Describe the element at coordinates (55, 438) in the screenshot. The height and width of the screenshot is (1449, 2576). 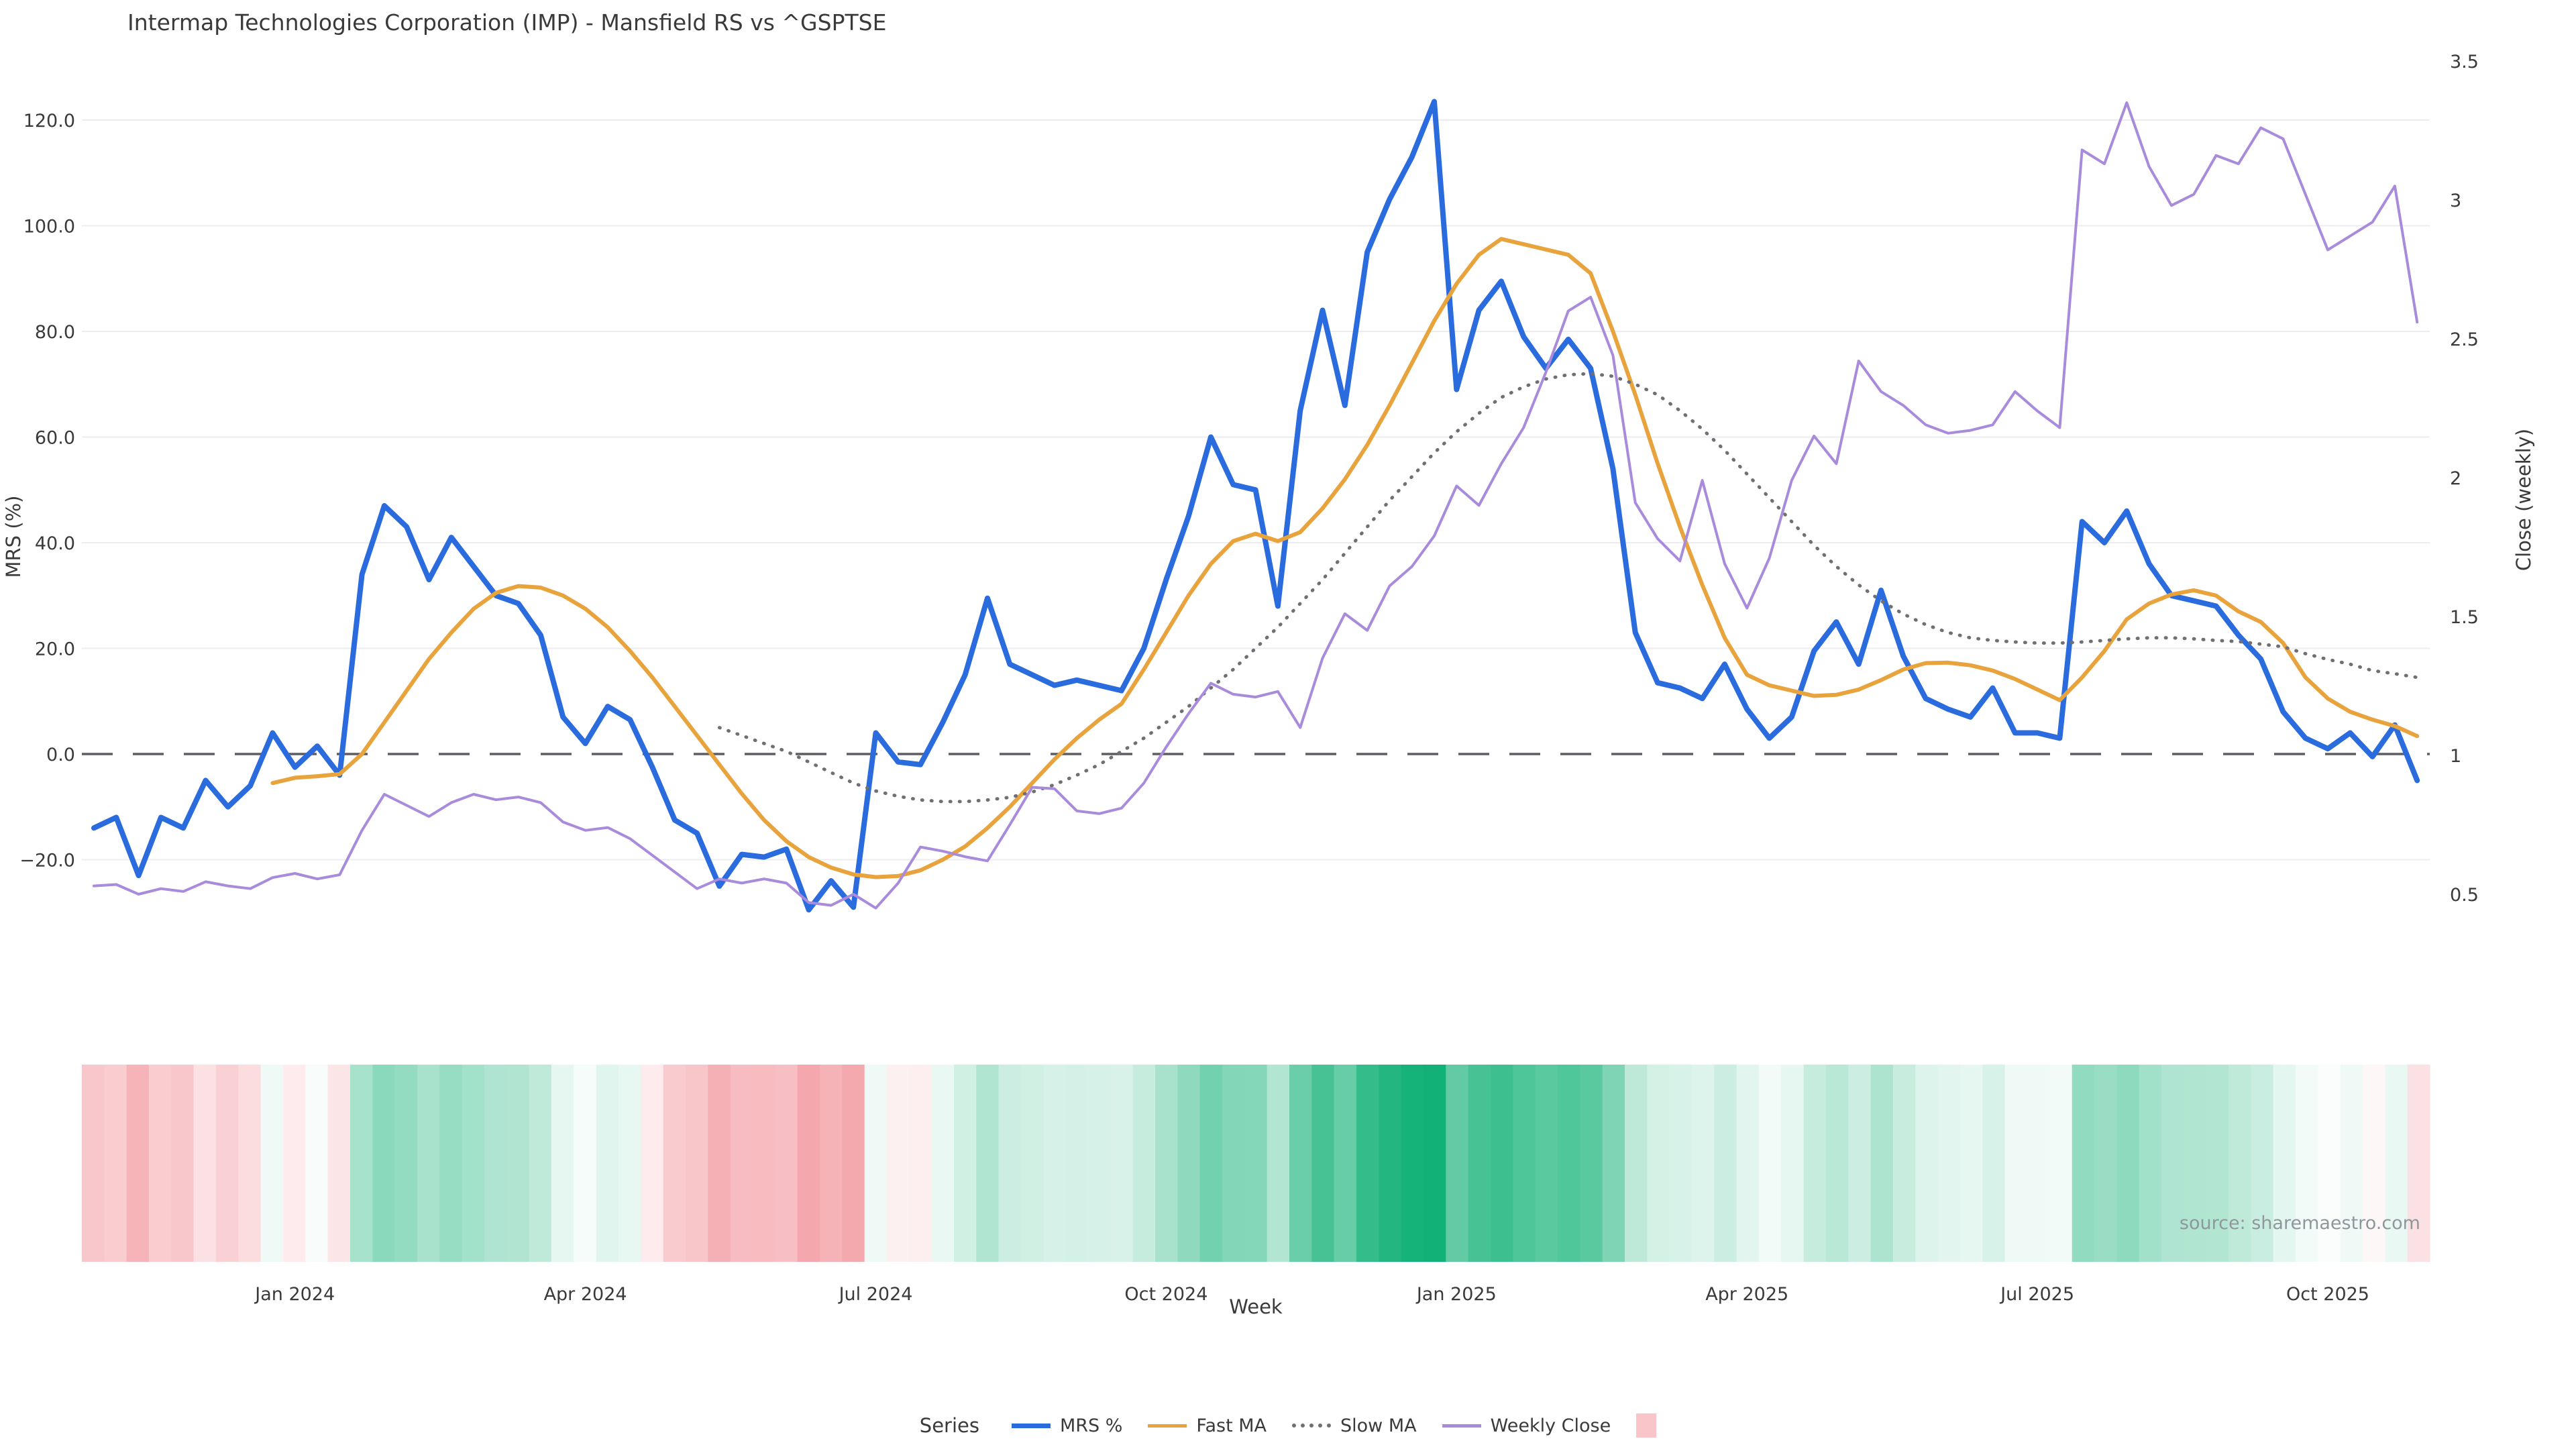
I see `y-left-tick-label: 60.0` at that location.